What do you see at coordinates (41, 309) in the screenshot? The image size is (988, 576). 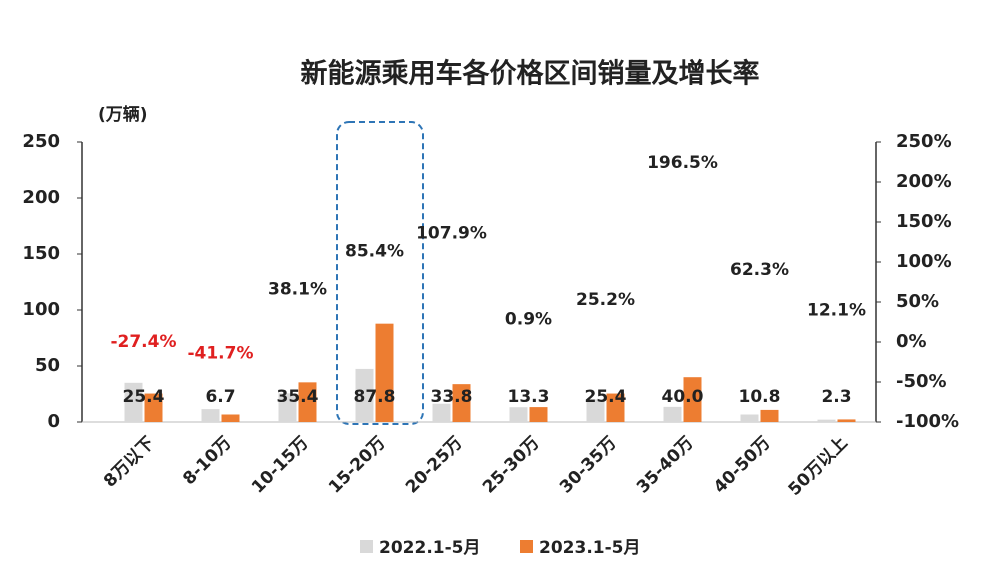 I see `y-tick-label: 100` at bounding box center [41, 309].